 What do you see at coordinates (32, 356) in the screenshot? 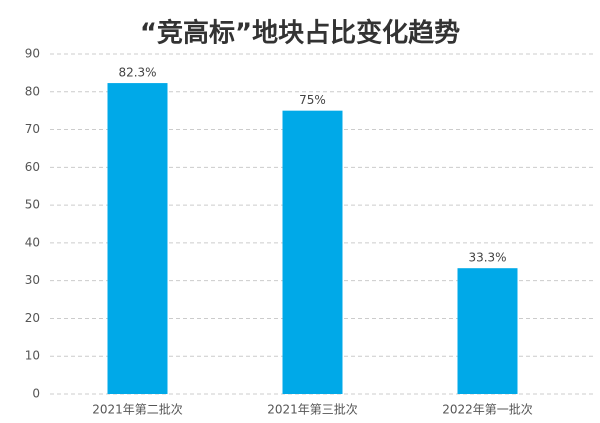
I see `y-tick-label: 10` at bounding box center [32, 356].